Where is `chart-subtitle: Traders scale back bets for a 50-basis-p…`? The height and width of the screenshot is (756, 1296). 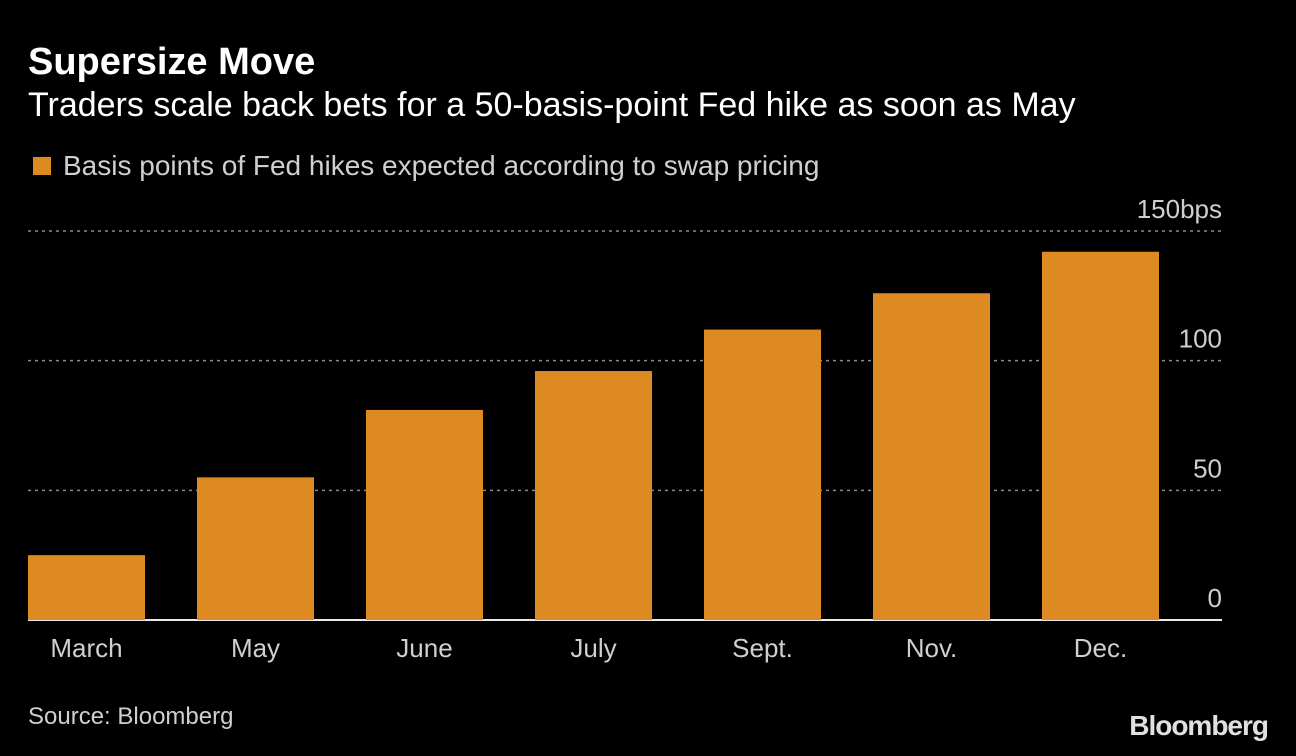
chart-subtitle: Traders scale back bets for a 50-basis-p… is located at coordinates (552, 105).